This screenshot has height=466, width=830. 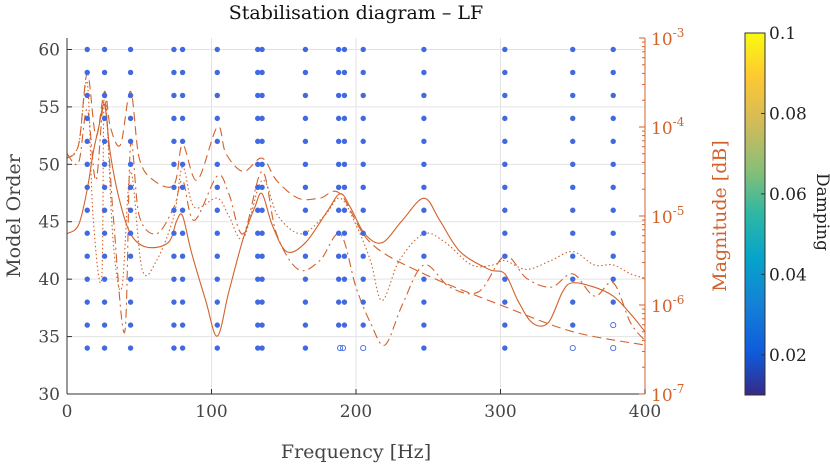 I want to click on colorbar-tick-label: 0.02, so click(x=788, y=356).